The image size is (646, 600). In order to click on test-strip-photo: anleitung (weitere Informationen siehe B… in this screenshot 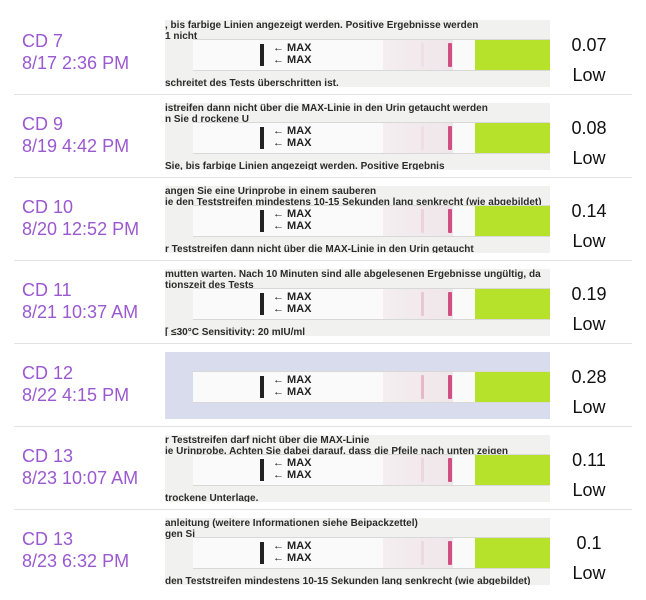, I will do `click(357, 551)`.